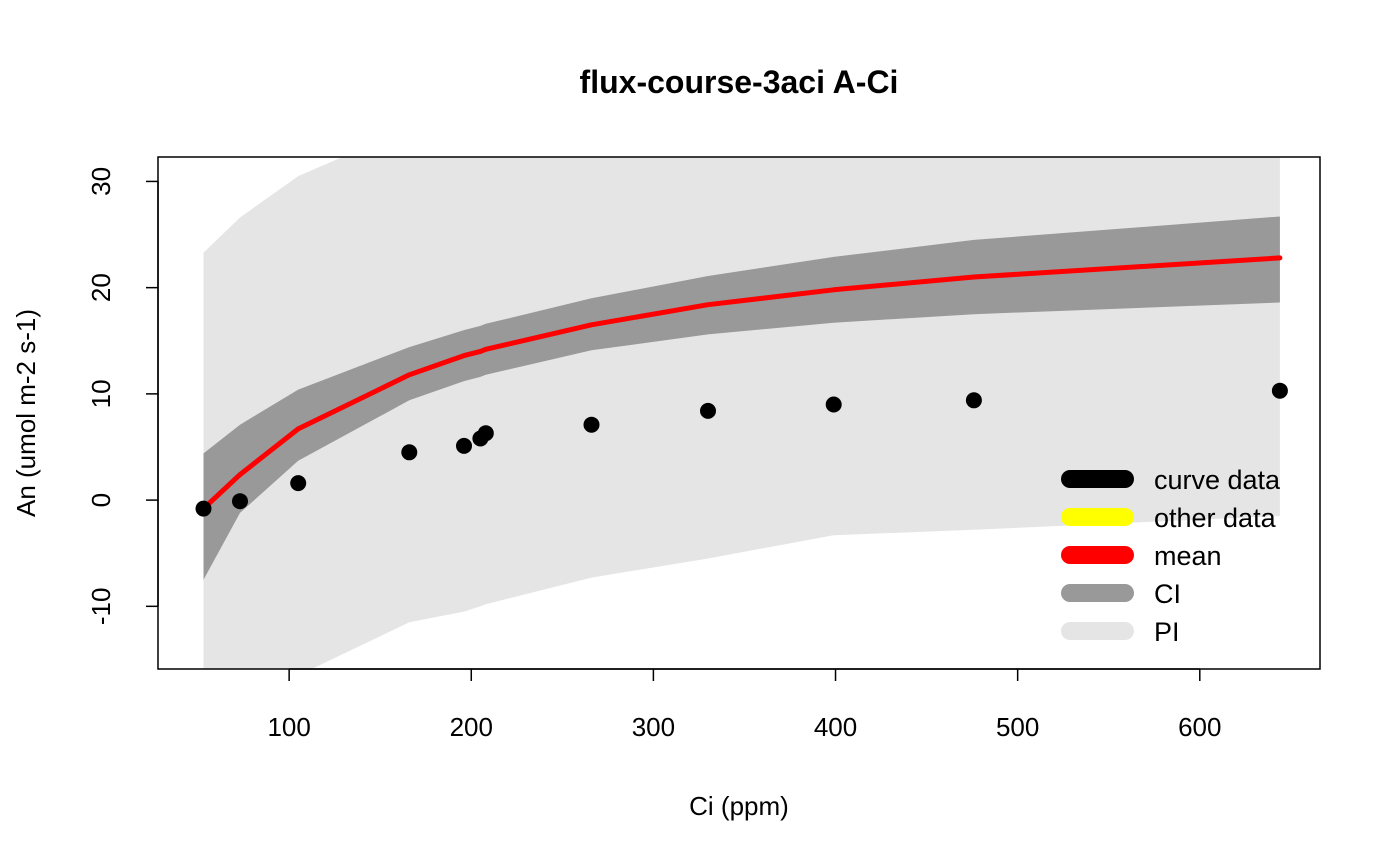 The height and width of the screenshot is (865, 1400). I want to click on legend-label: other data, so click(1215, 518).